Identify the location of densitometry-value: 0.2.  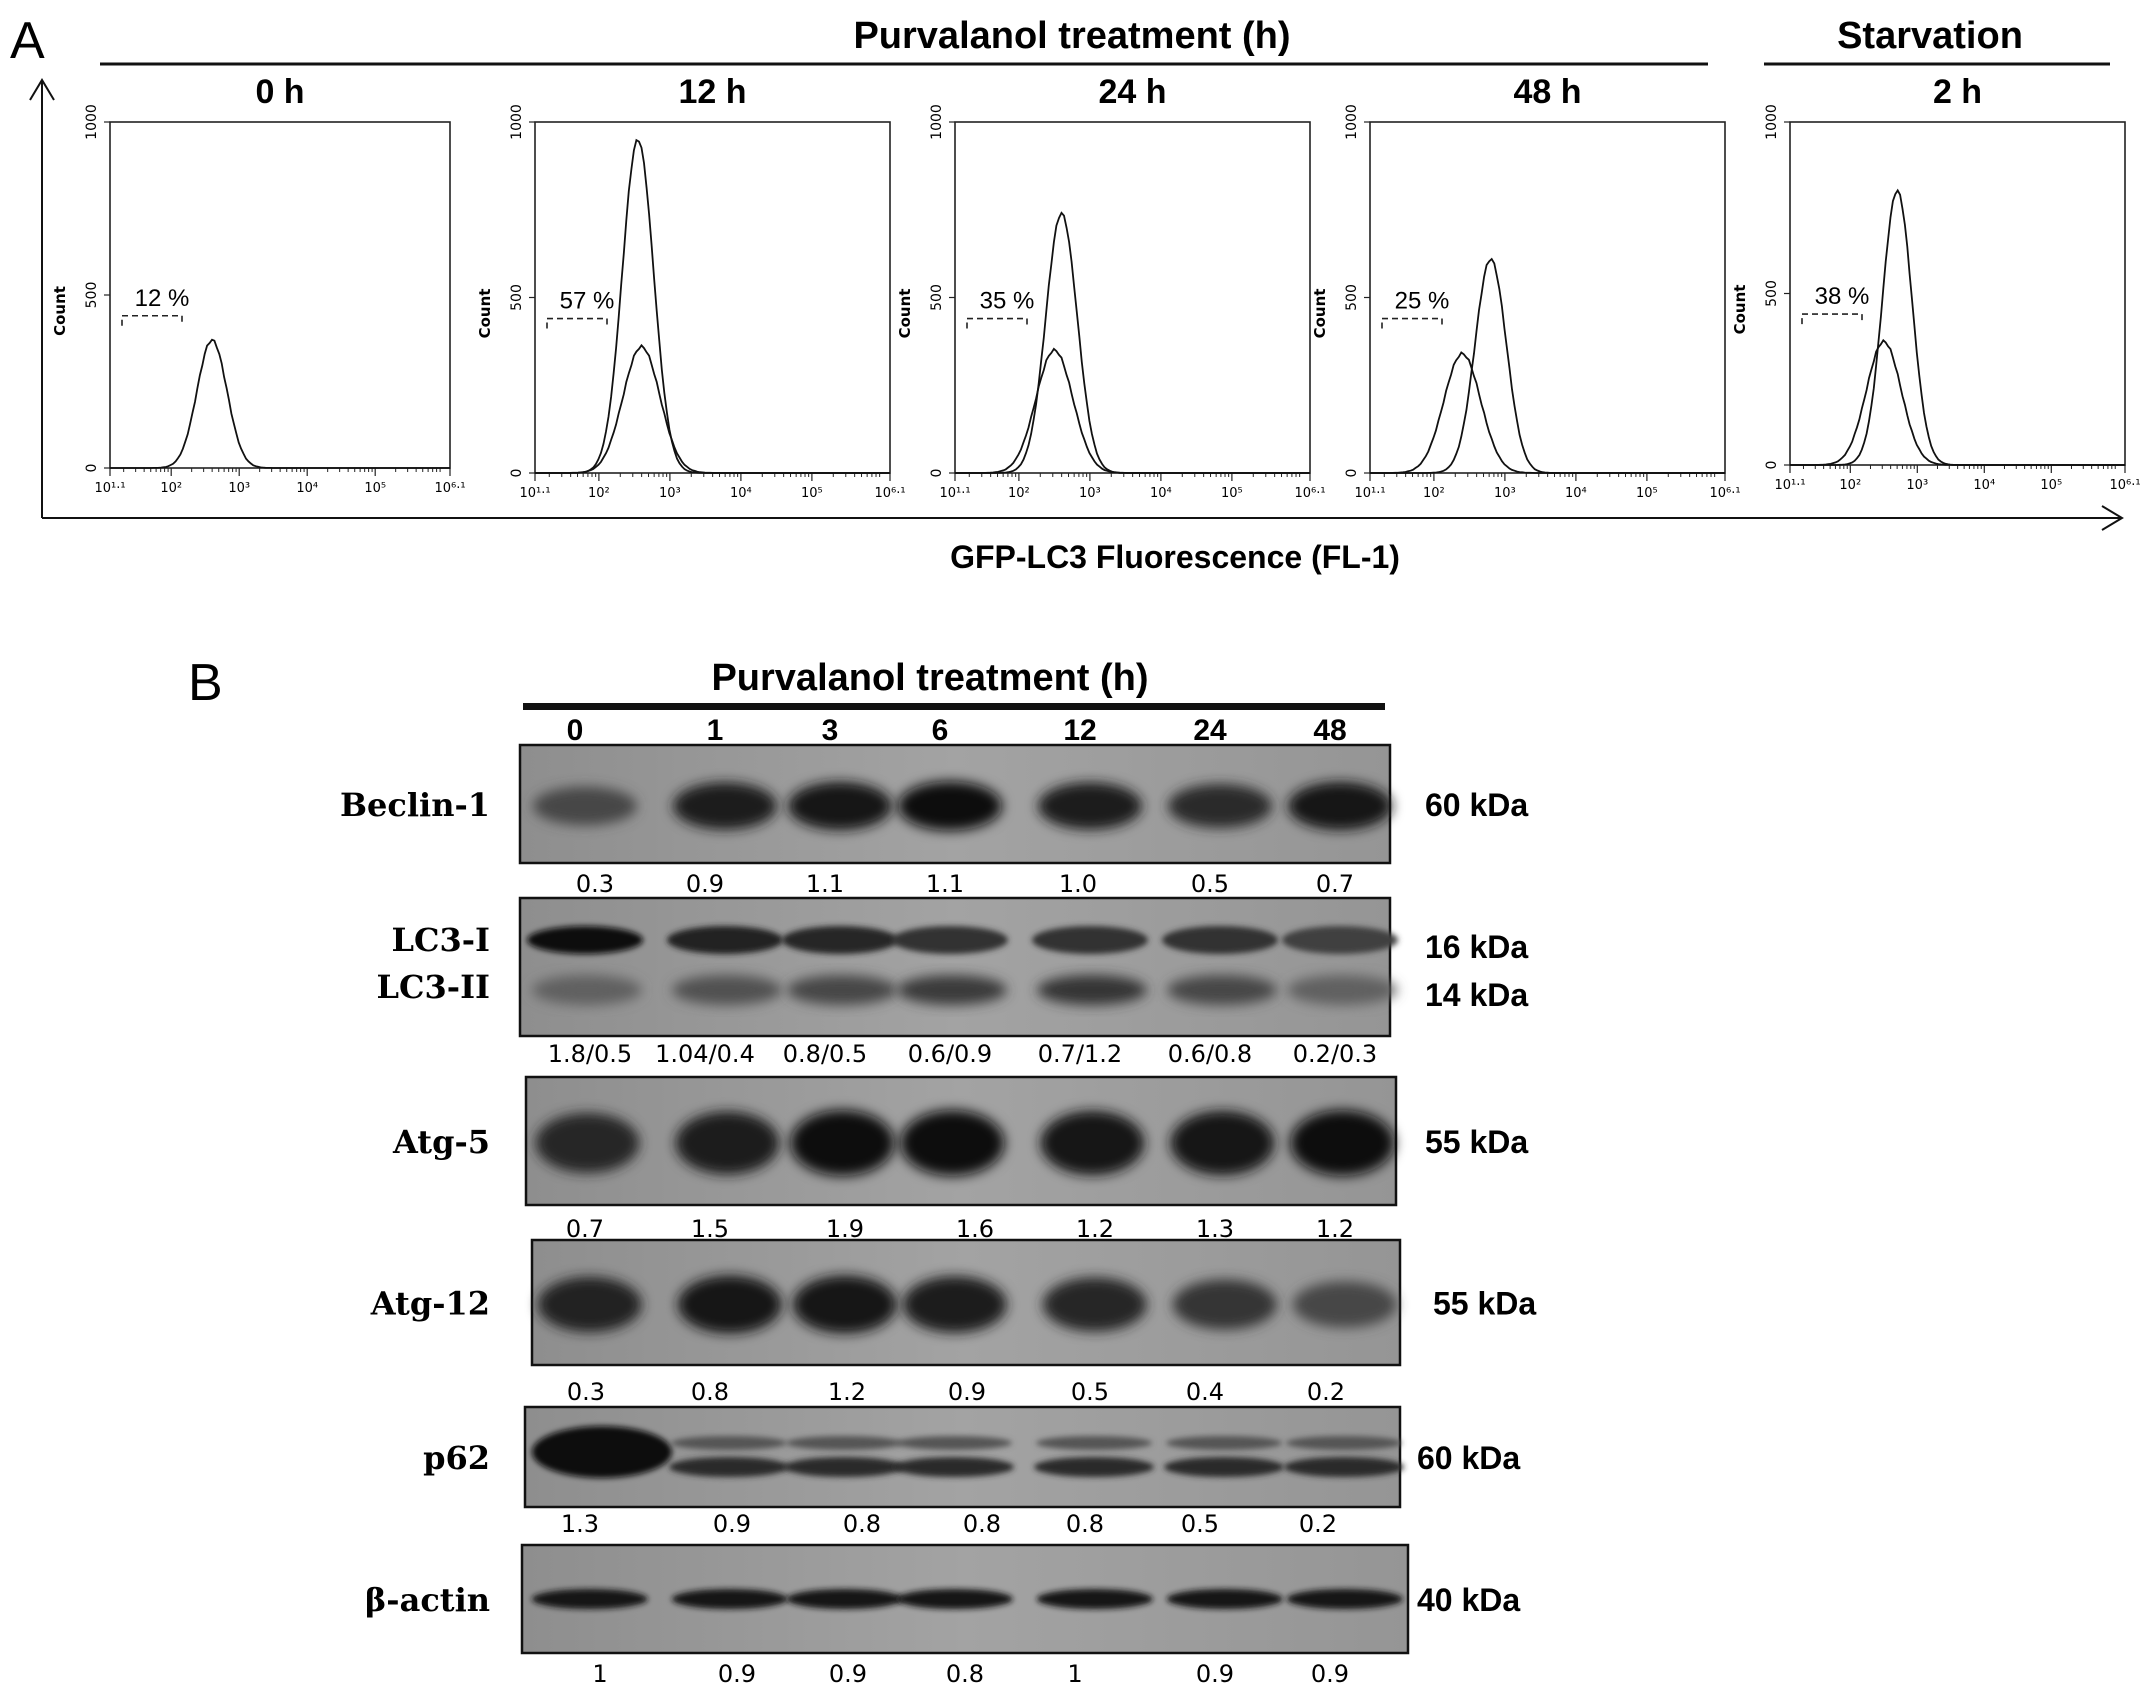
(1326, 1392).